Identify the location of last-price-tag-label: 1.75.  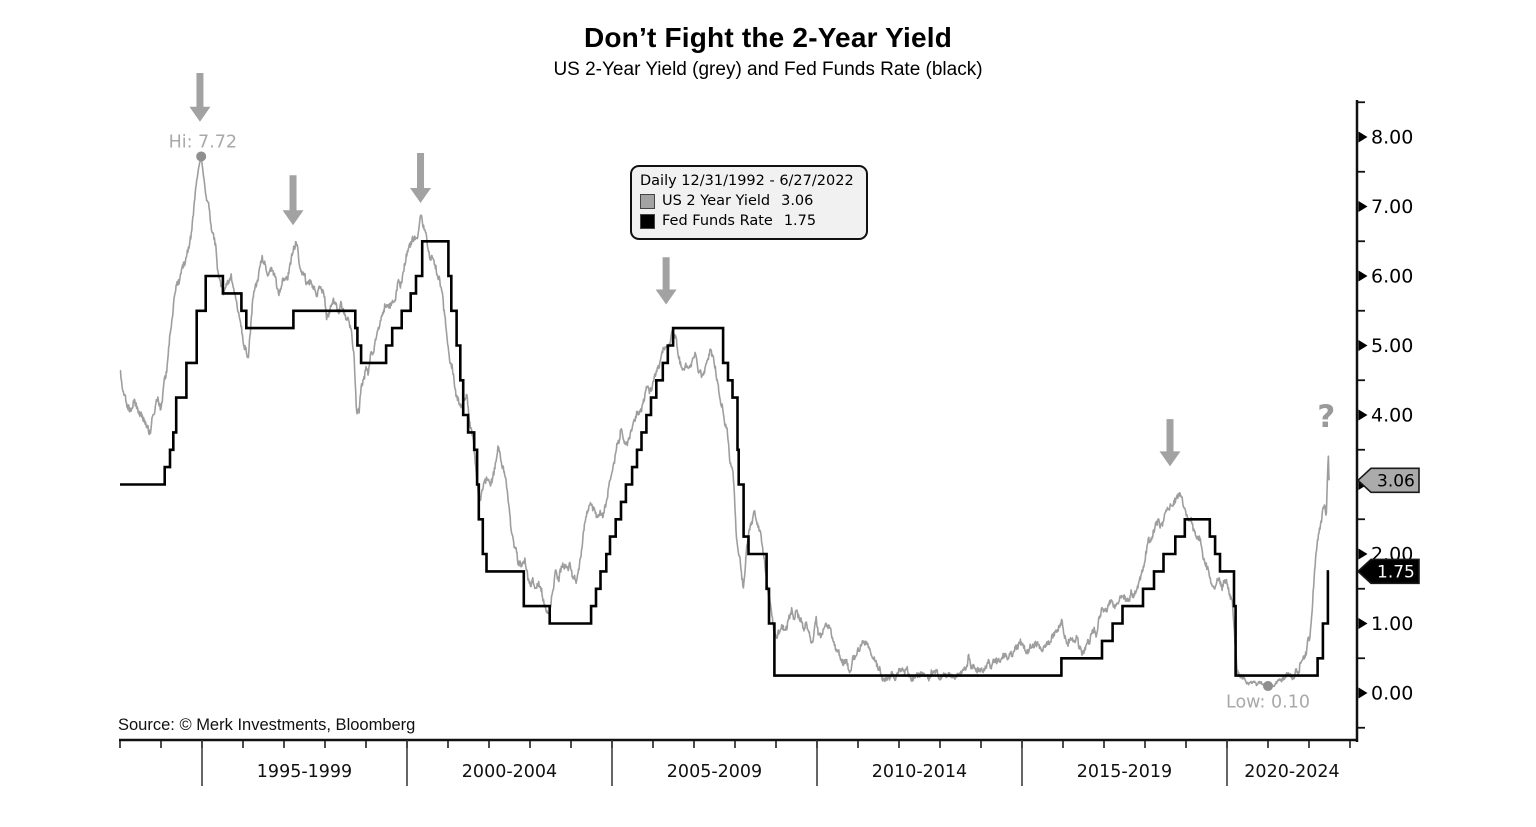
(1396, 572).